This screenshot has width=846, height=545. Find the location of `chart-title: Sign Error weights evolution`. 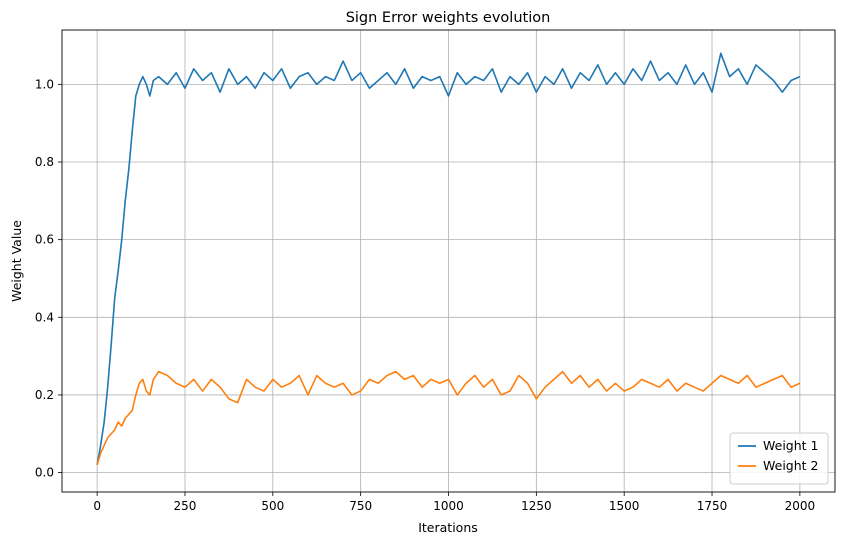

chart-title: Sign Error weights evolution is located at coordinates (448, 18).